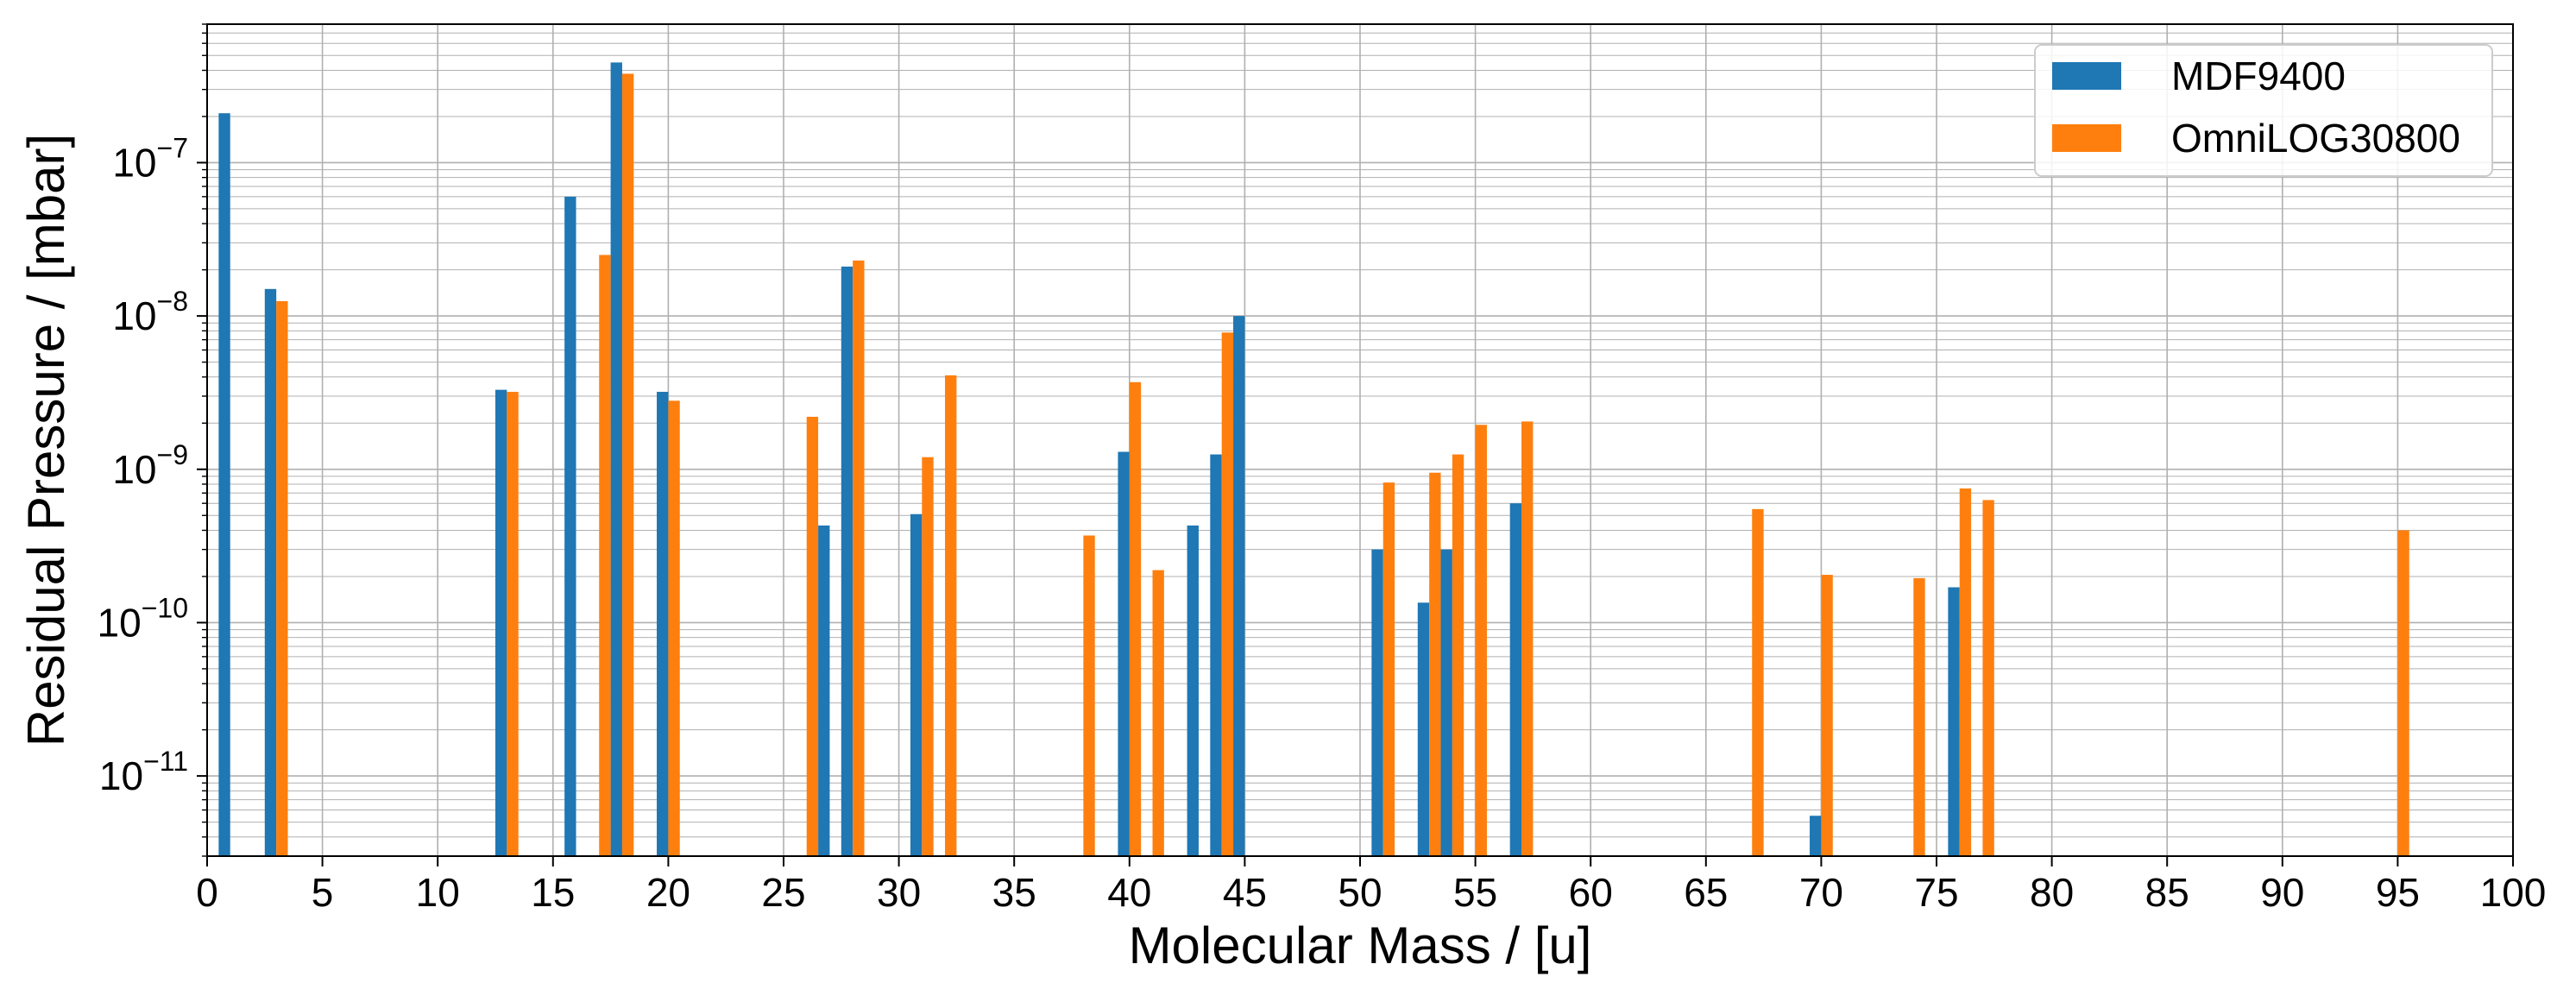 This screenshot has width=2576, height=983. I want to click on x-tick-label: 95, so click(2398, 892).